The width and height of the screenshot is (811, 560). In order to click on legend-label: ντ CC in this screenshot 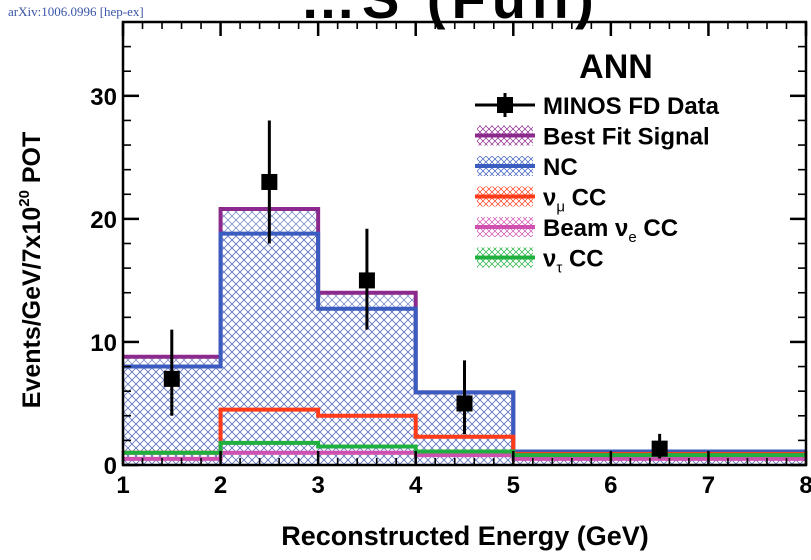, I will do `click(573, 261)`.